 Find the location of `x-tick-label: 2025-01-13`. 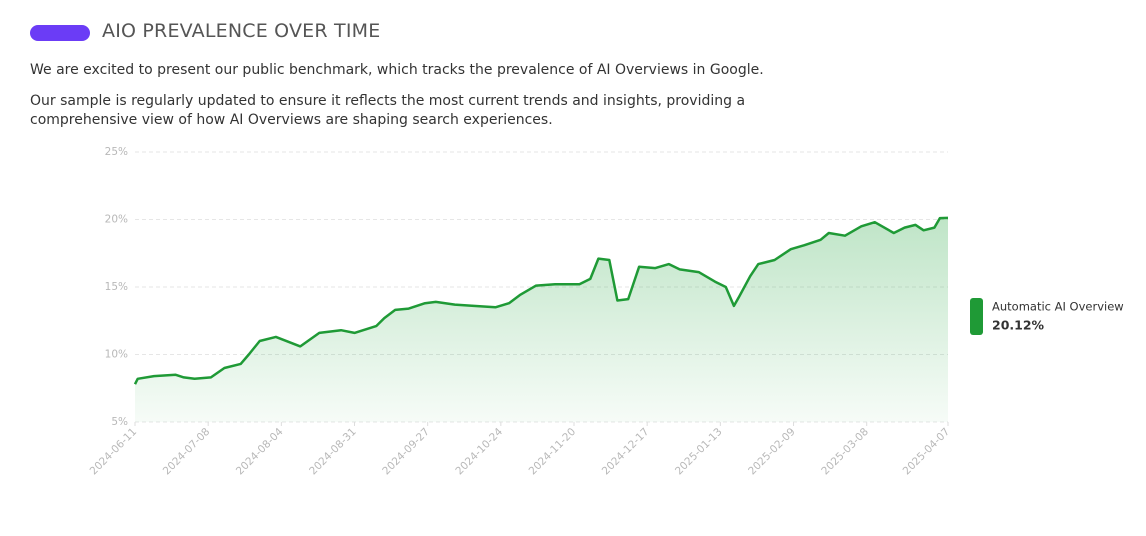

x-tick-label: 2025-01-13 is located at coordinates (699, 452).